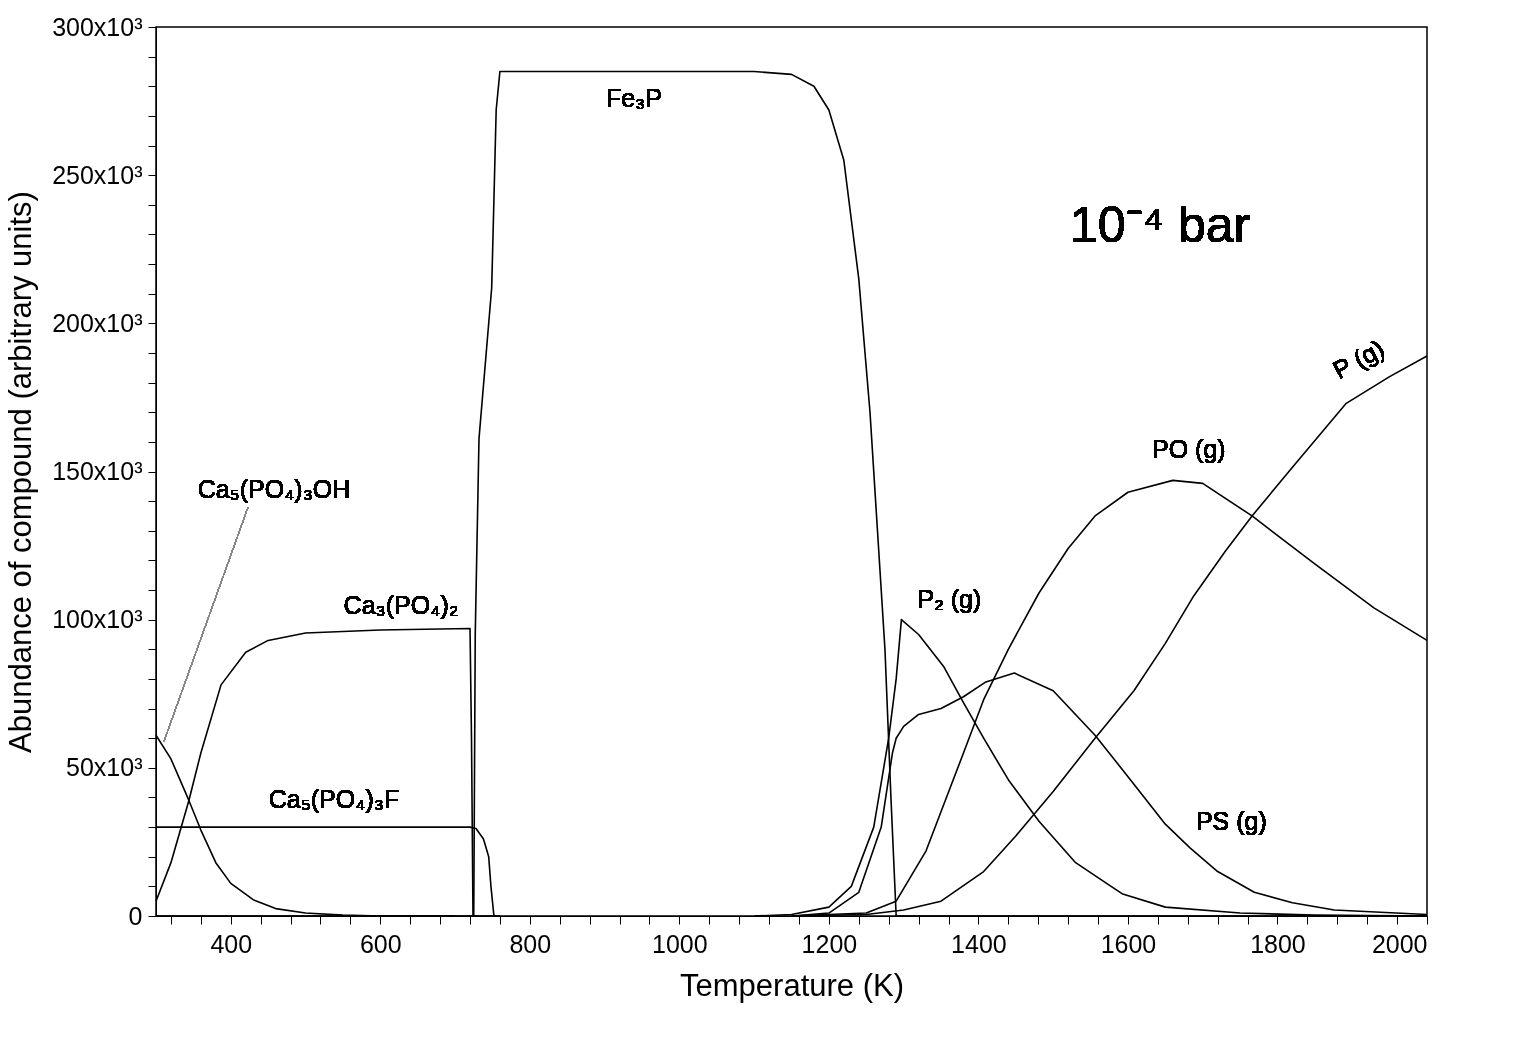  Describe the element at coordinates (680, 943) in the screenshot. I see `x-tick-label: 1000` at that location.